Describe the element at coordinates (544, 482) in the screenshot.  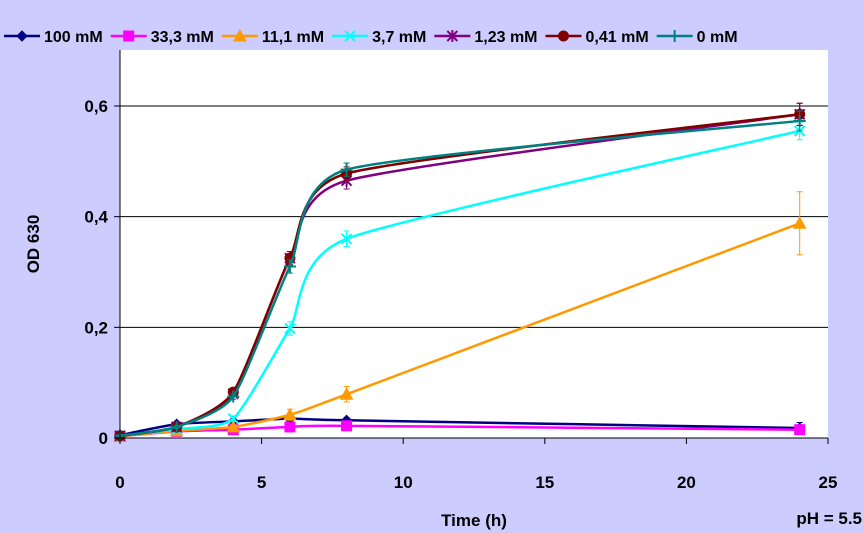
I see `x-tick-label-3: 15` at that location.